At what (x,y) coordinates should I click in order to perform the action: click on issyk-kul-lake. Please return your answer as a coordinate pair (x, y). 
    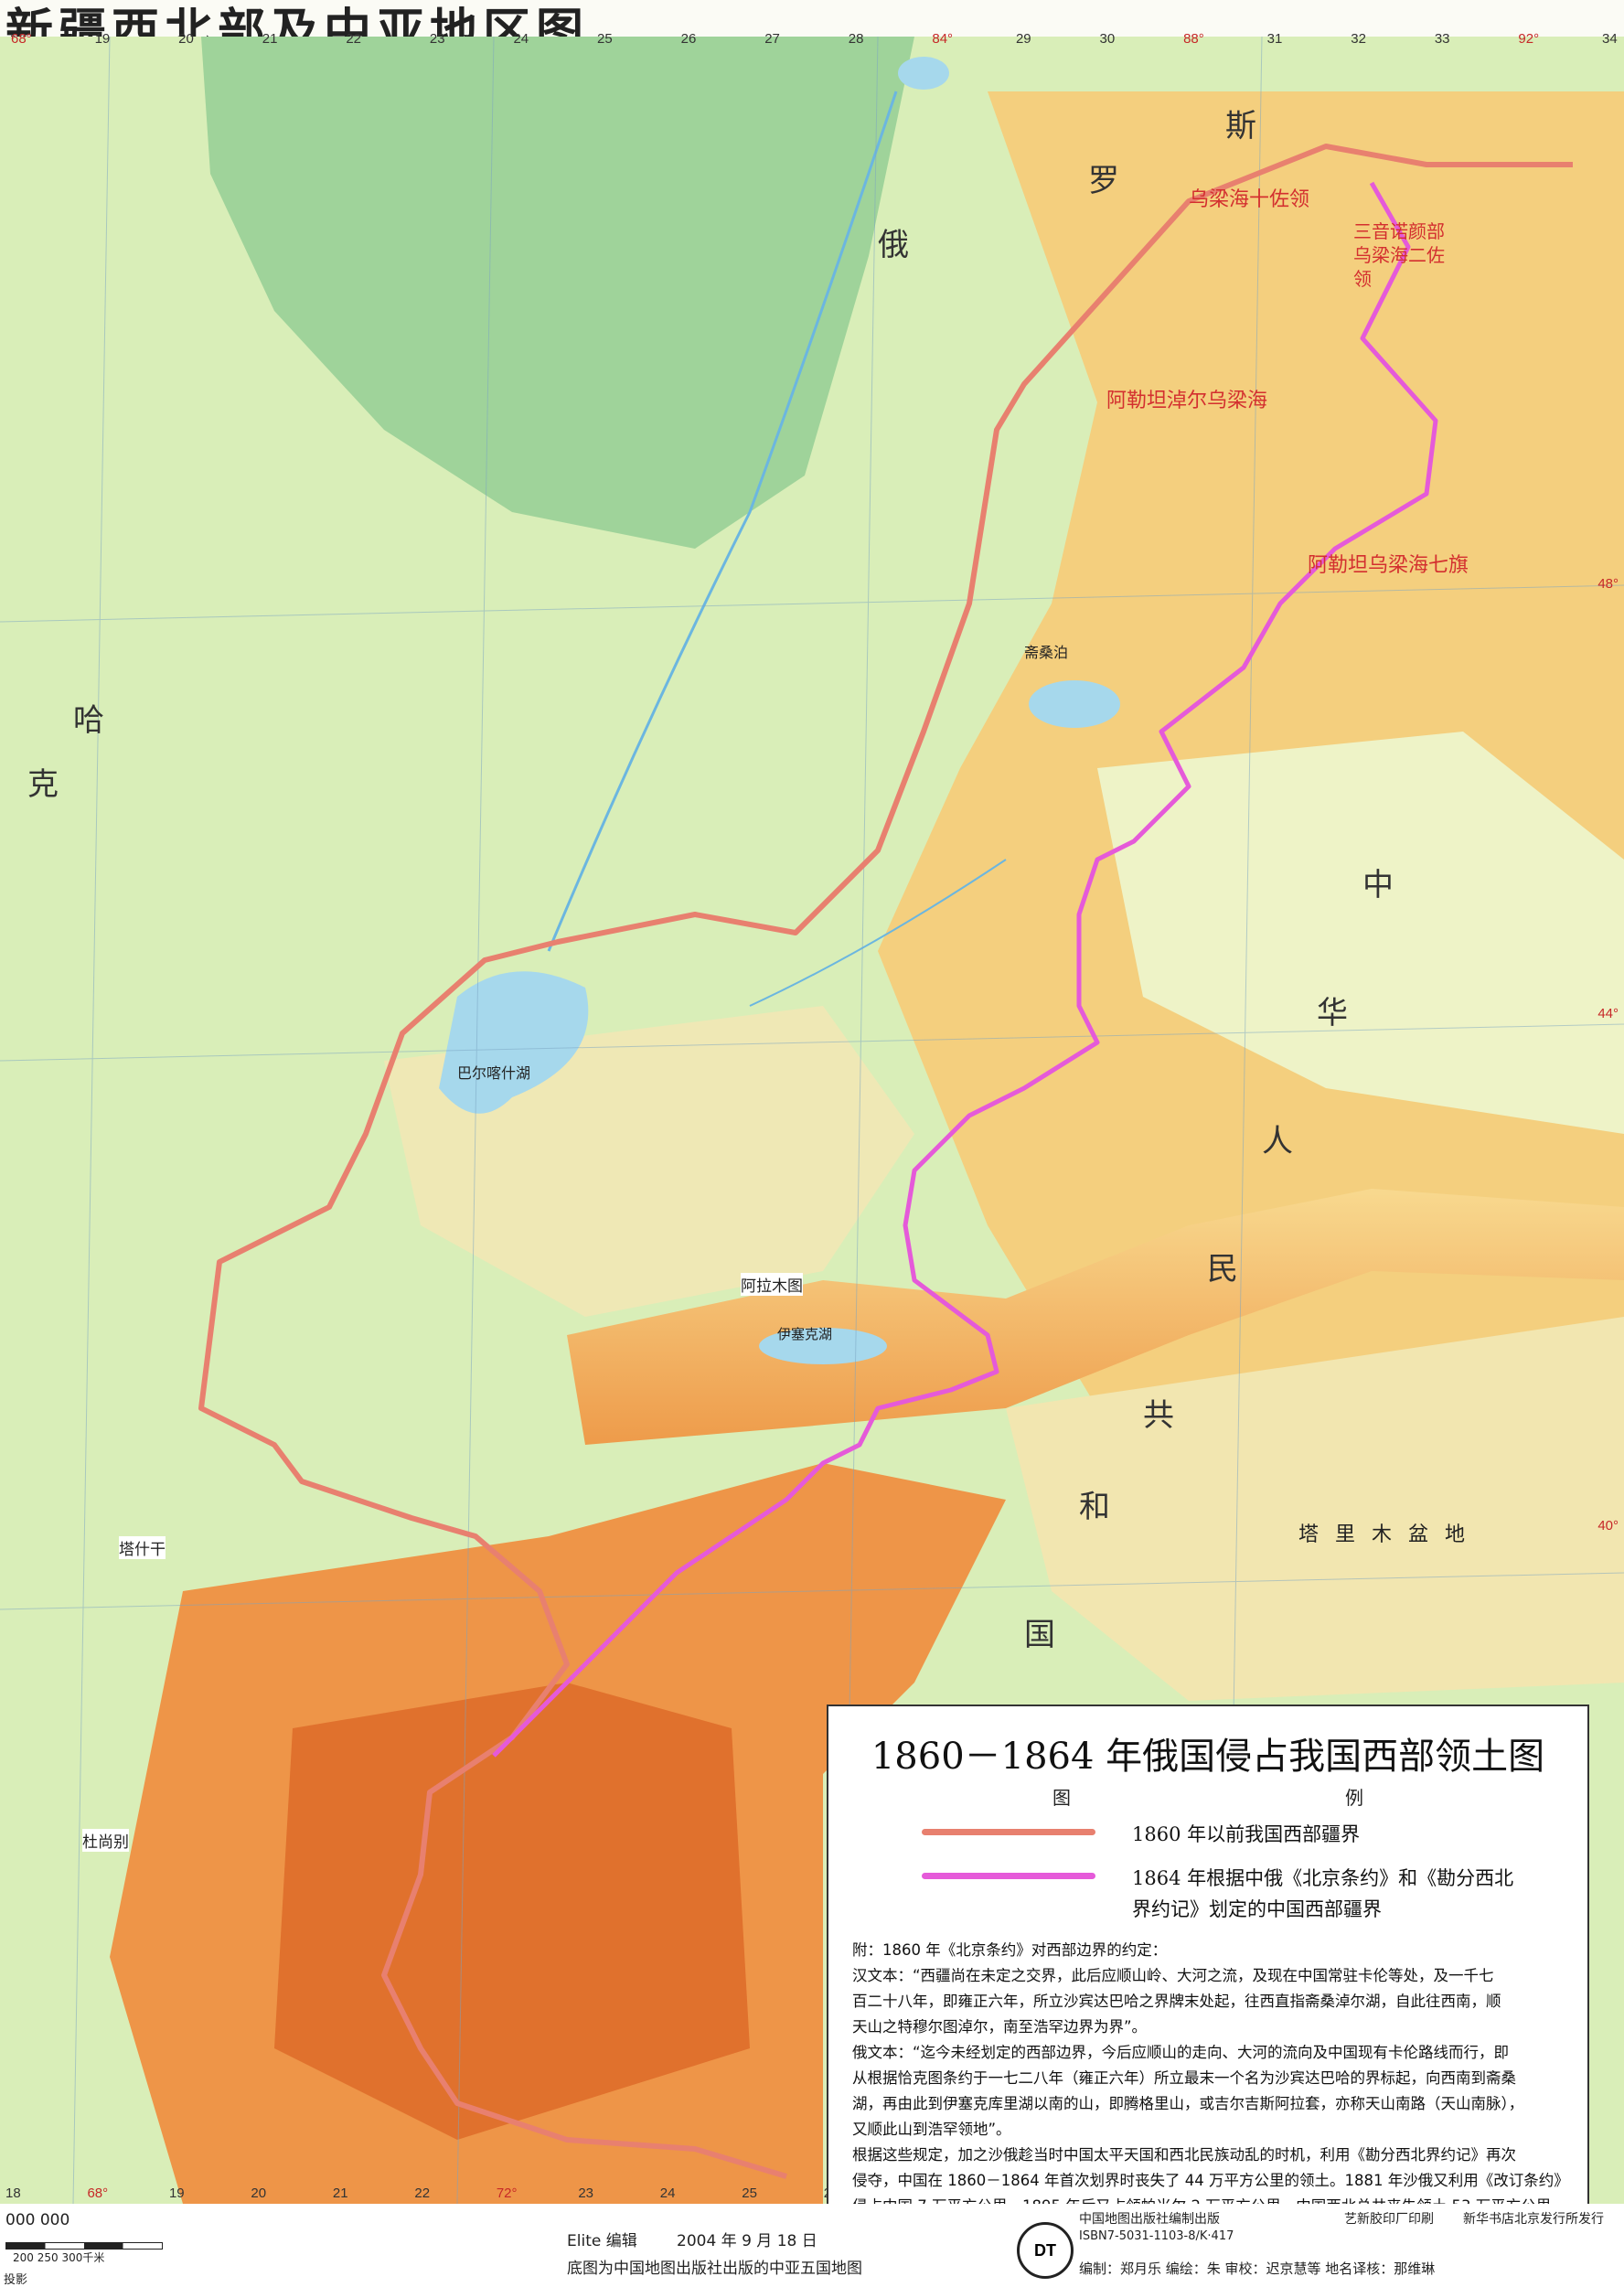
    Looking at the image, I should click on (823, 1346).